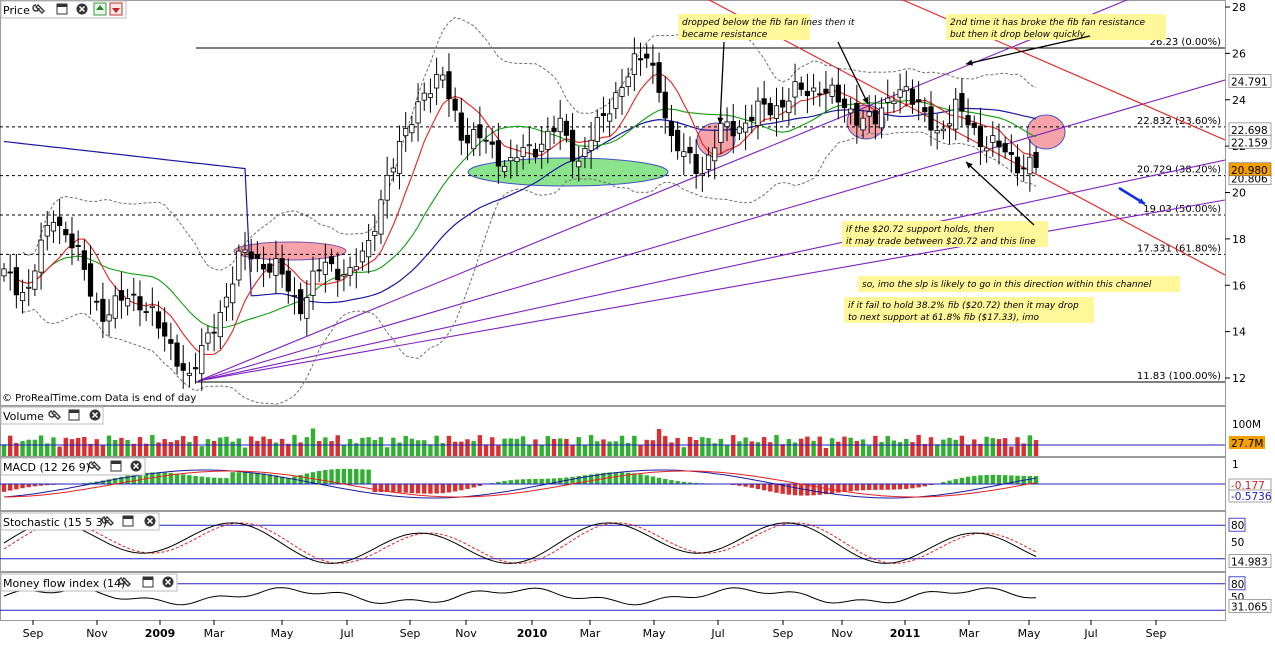  I want to click on volume-panel-title: Volume, so click(23, 416).